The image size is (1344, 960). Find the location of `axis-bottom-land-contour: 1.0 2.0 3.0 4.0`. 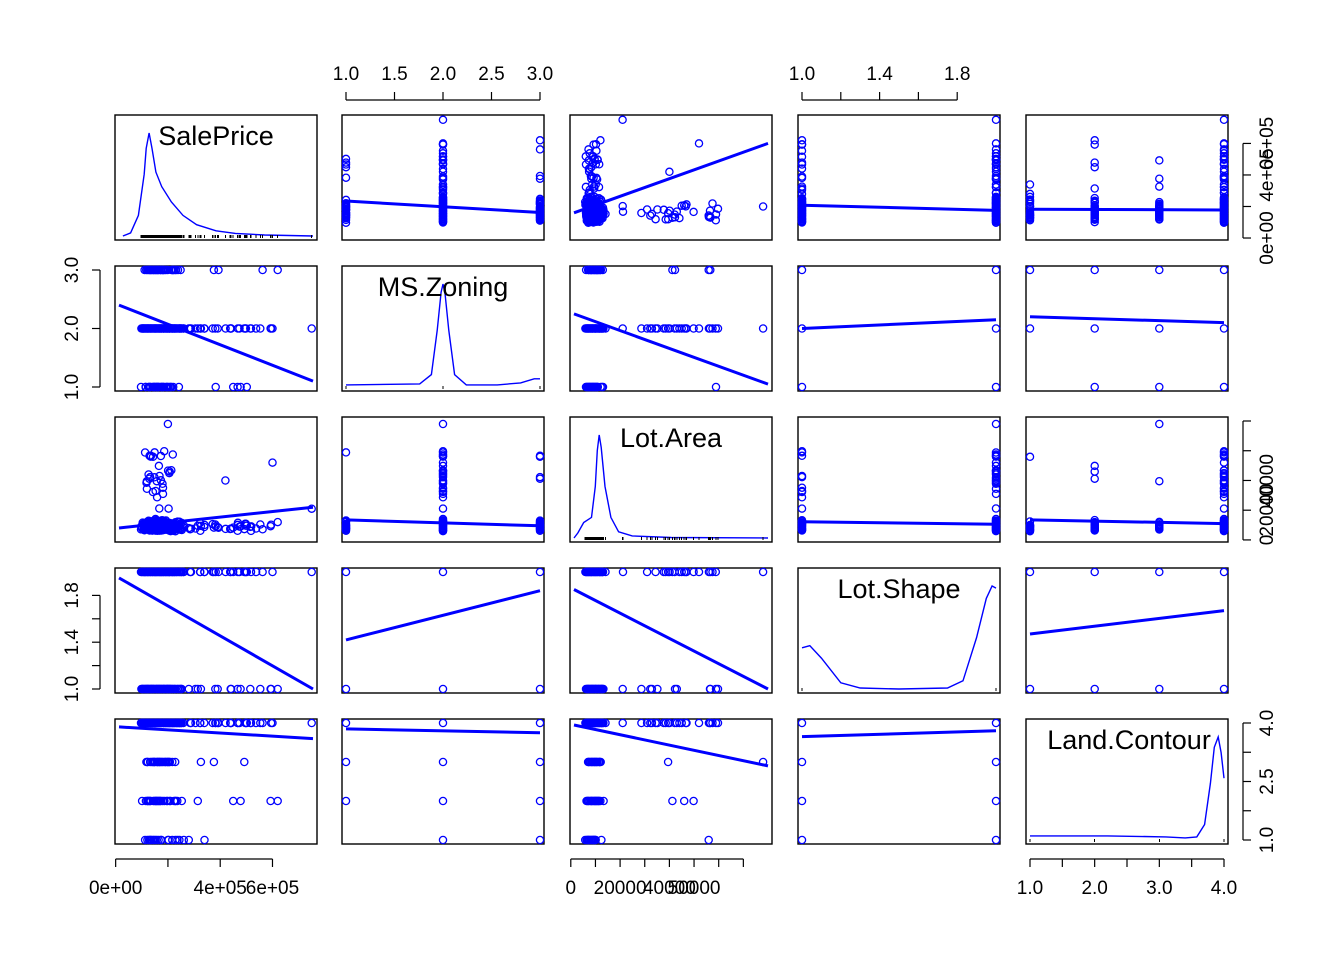

axis-bottom-land-contour: 1.0 2.0 3.0 4.0 is located at coordinates (1127, 878).